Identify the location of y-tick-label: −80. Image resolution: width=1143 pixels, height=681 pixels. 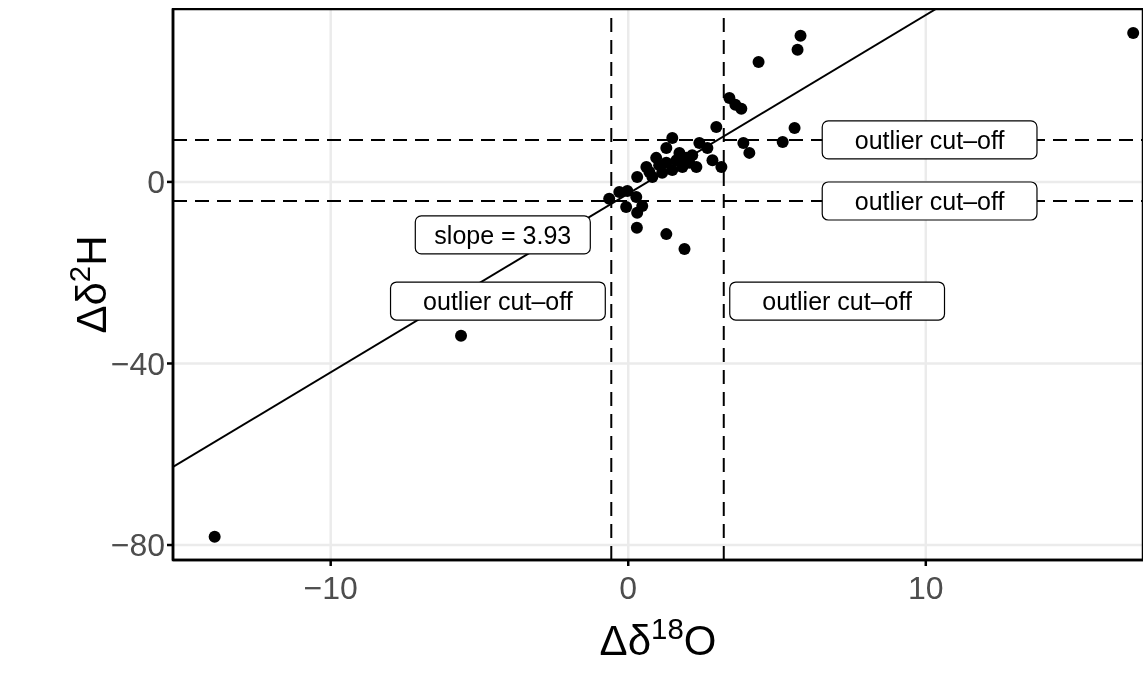
(137, 545).